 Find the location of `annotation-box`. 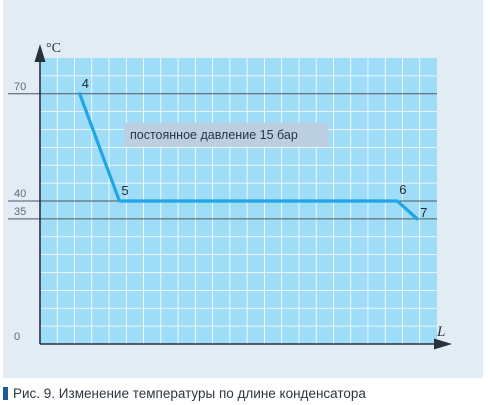

annotation-box is located at coordinates (226, 135).